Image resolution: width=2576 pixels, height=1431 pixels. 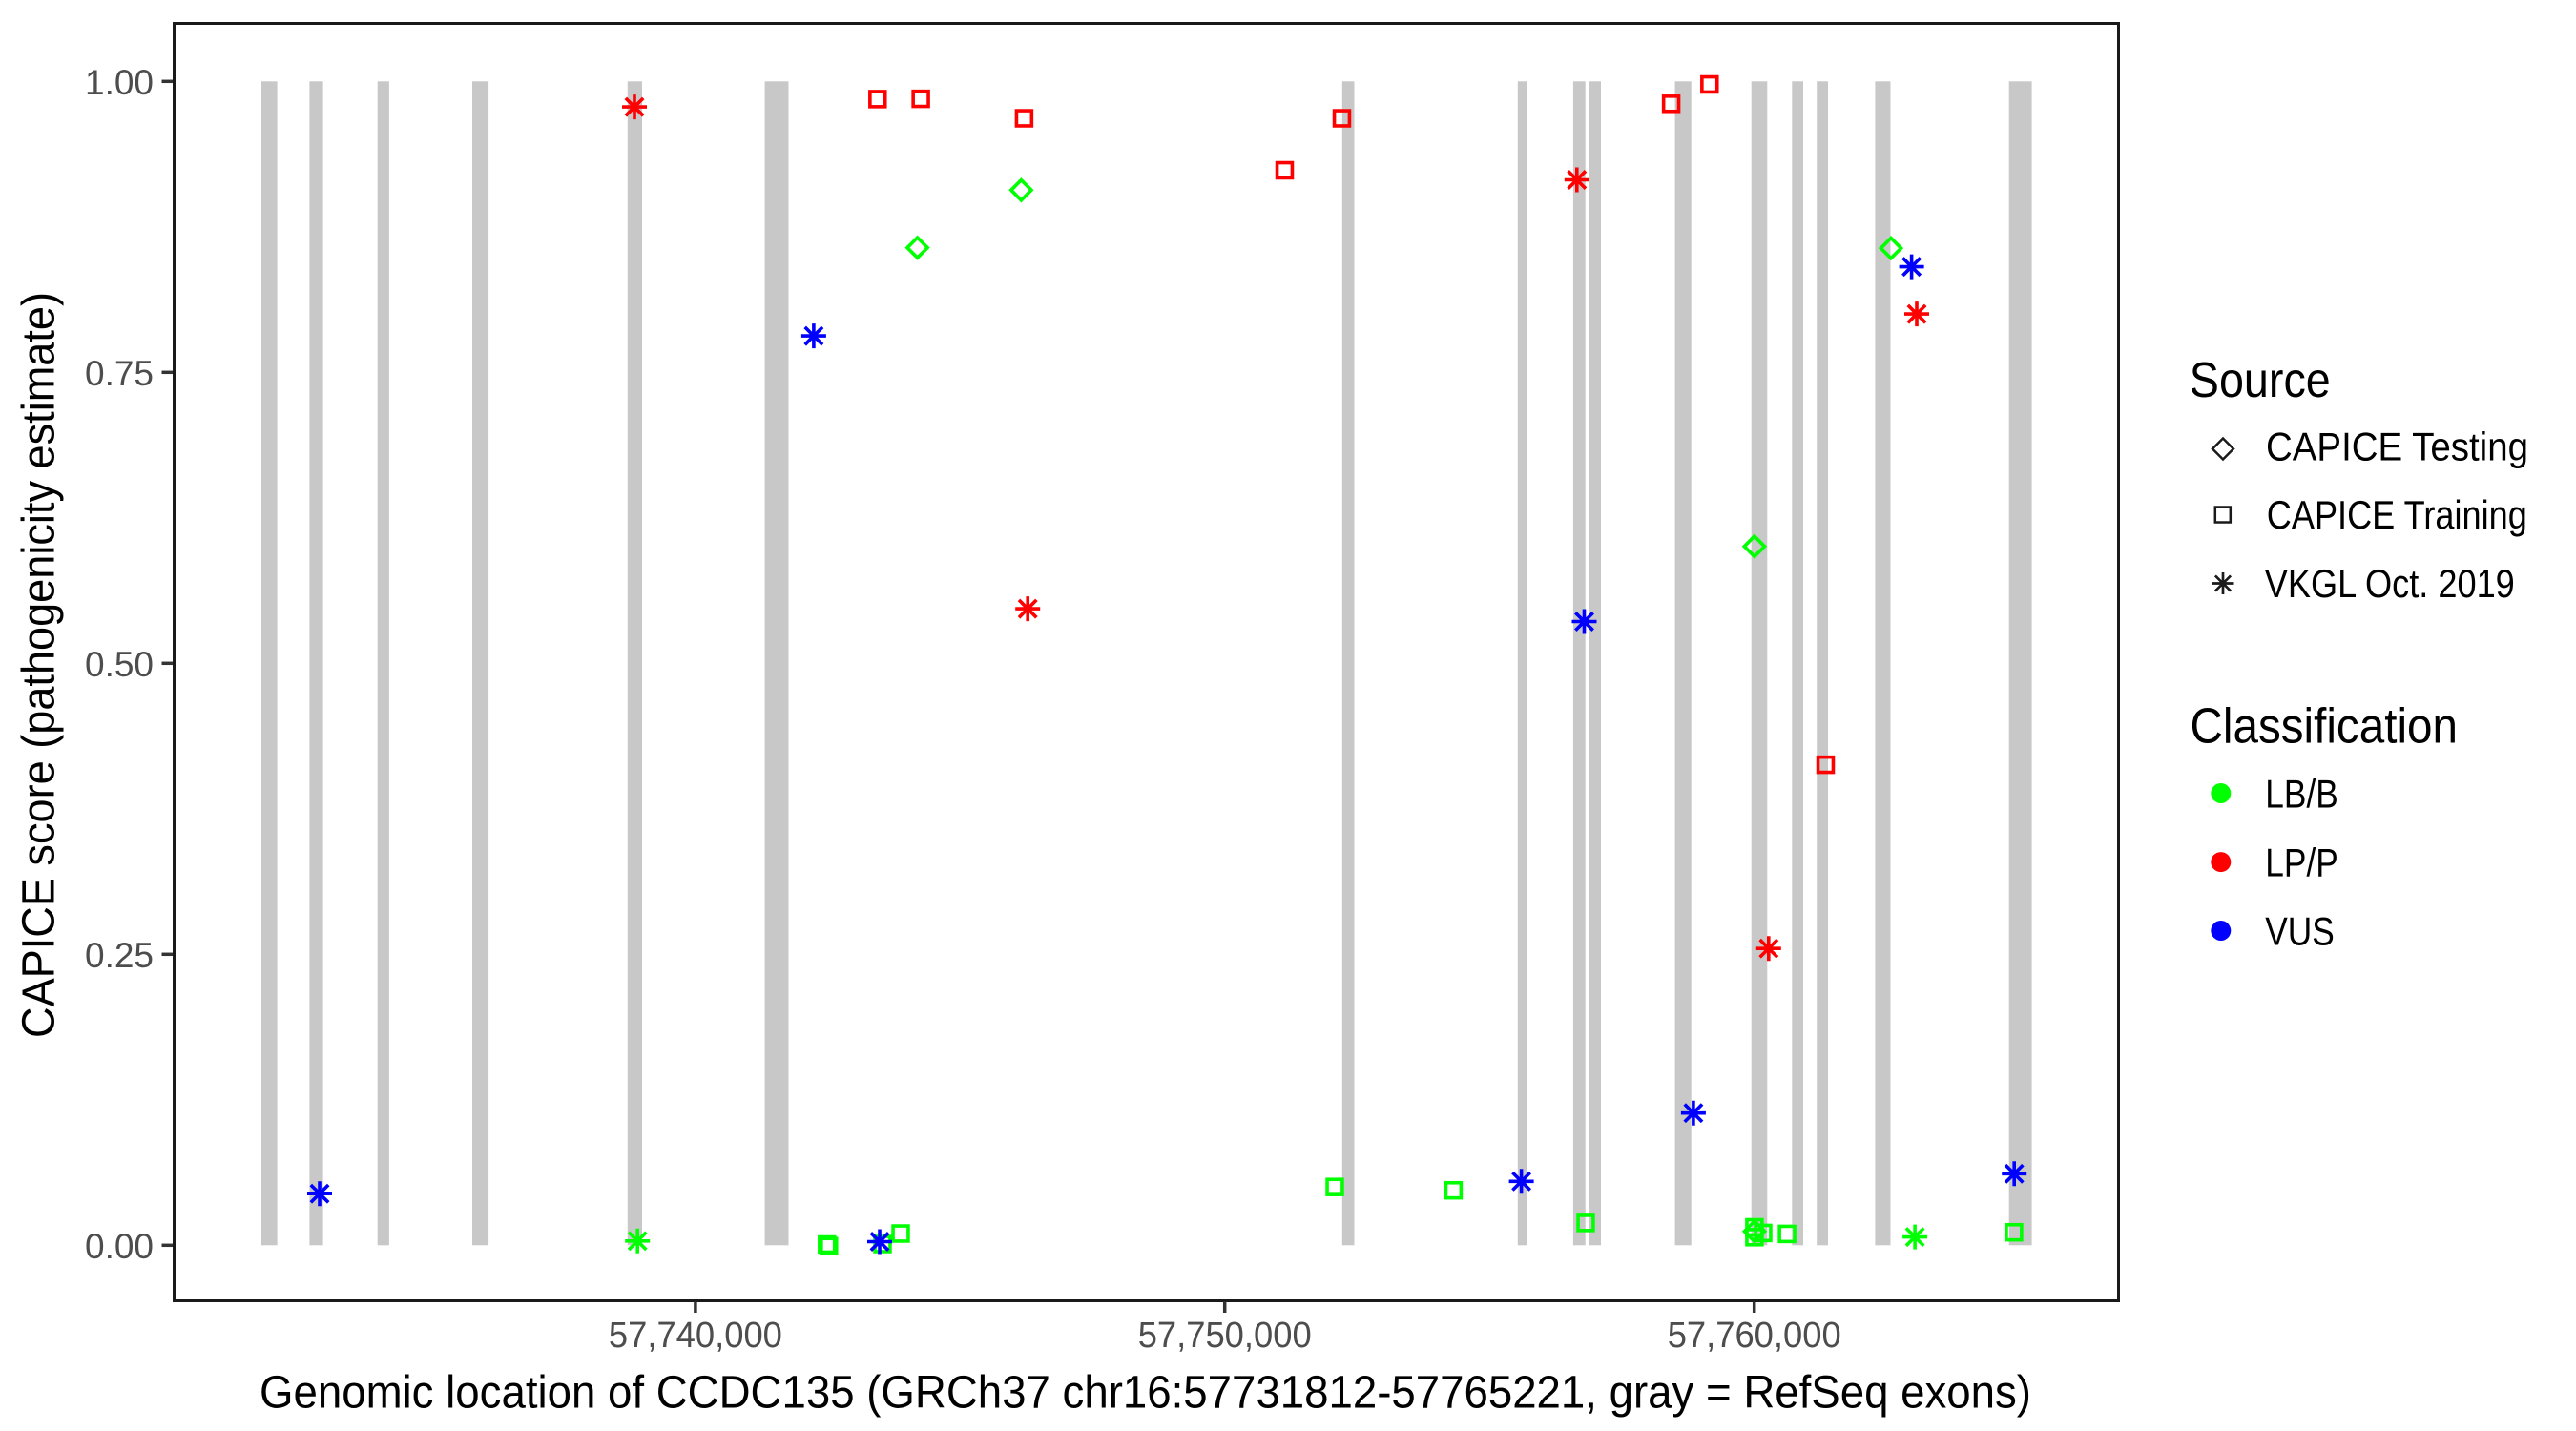 I want to click on svg-text: LP/P, so click(x=2301, y=862).